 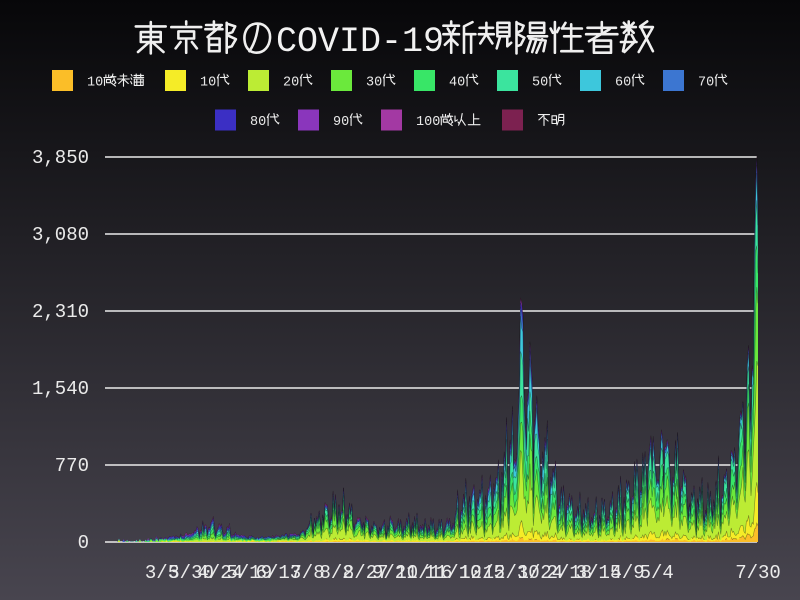 I want to click on svg-text: 60, so click(x=623, y=83).